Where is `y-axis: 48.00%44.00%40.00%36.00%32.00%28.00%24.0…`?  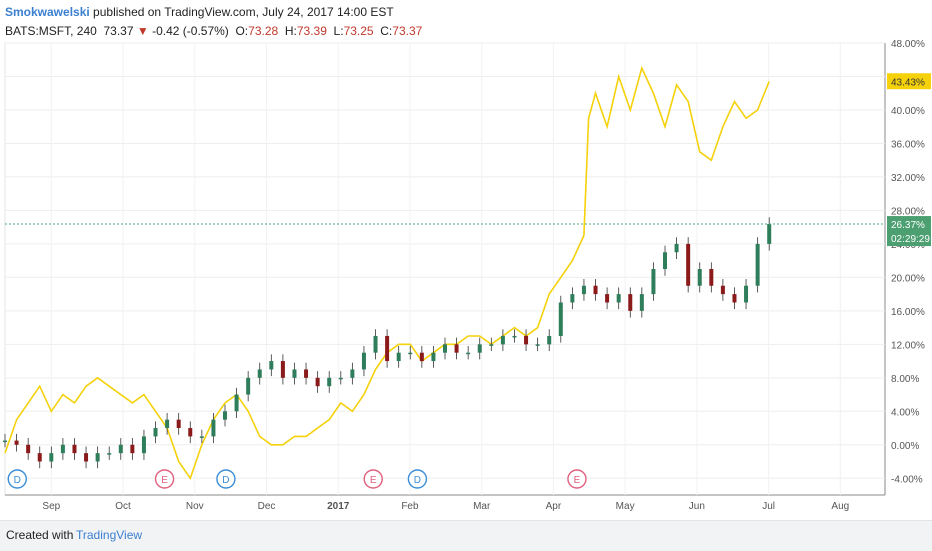 y-axis: 48.00%44.00%40.00%36.00%32.00%28.00%24.0… is located at coordinates (908, 262).